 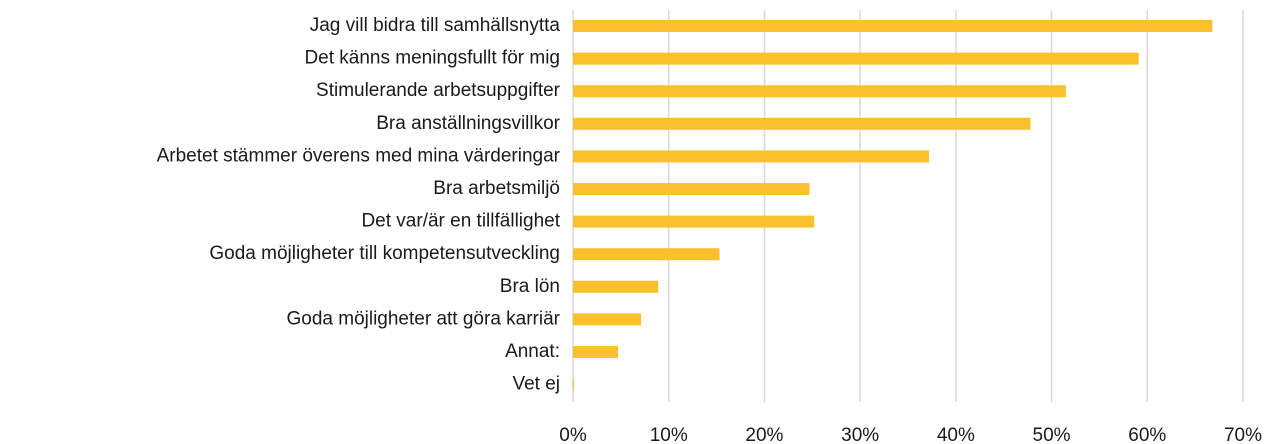 I want to click on y-tick-label: Goda möjligheter att göra karriär, so click(x=423, y=318).